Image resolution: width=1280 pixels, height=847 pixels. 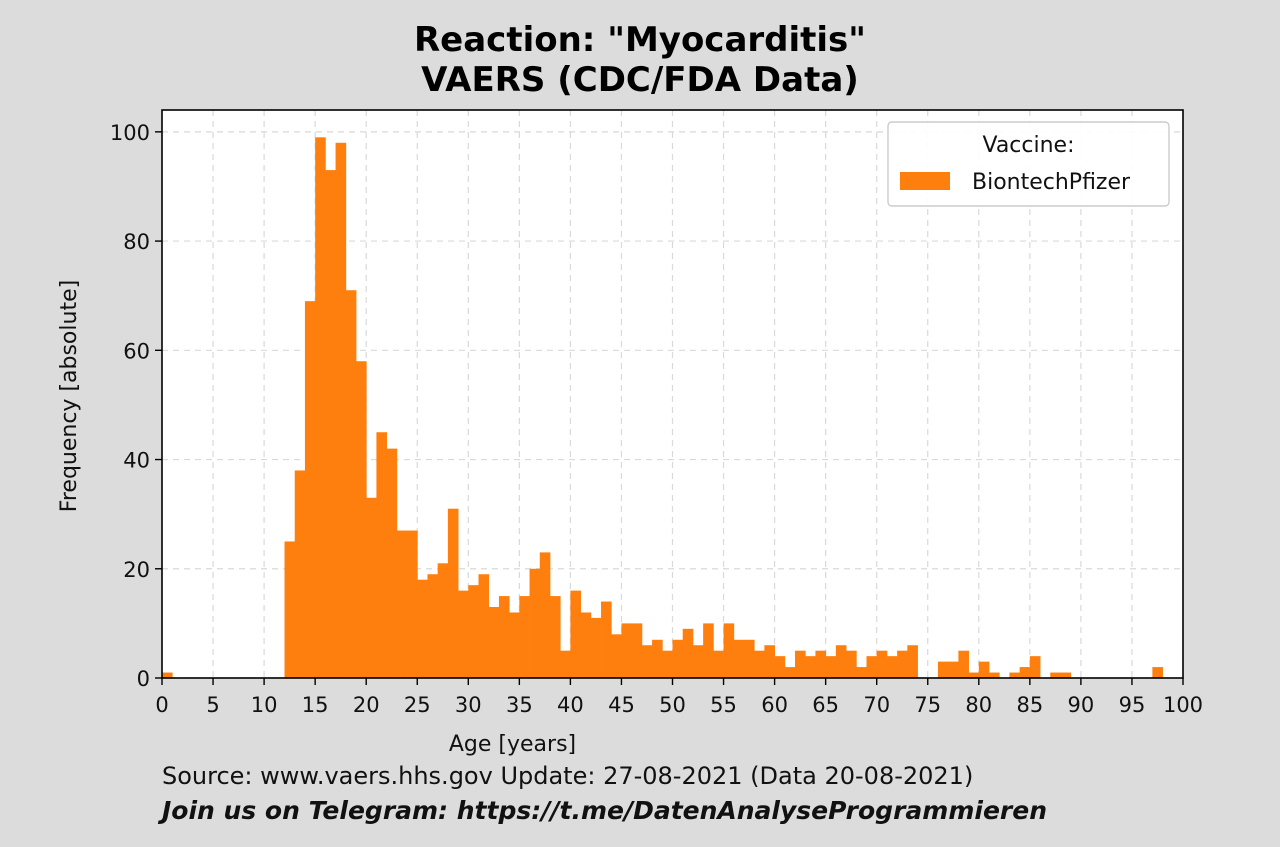 What do you see at coordinates (136, 461) in the screenshot?
I see `y-tick-label: 40` at bounding box center [136, 461].